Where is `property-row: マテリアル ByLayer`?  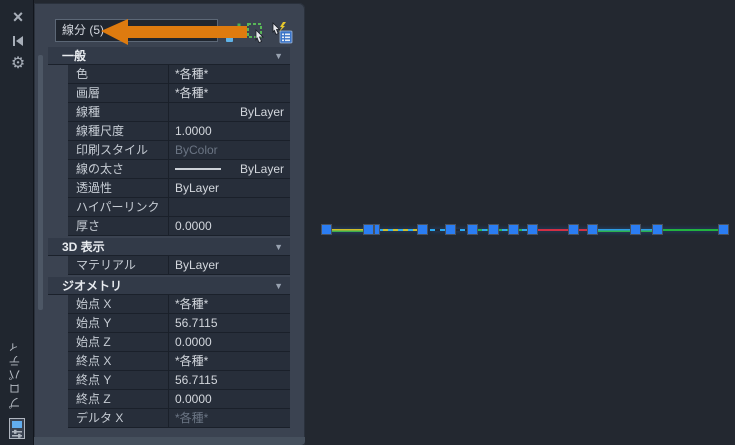 property-row: マテリアル ByLayer is located at coordinates (179, 265).